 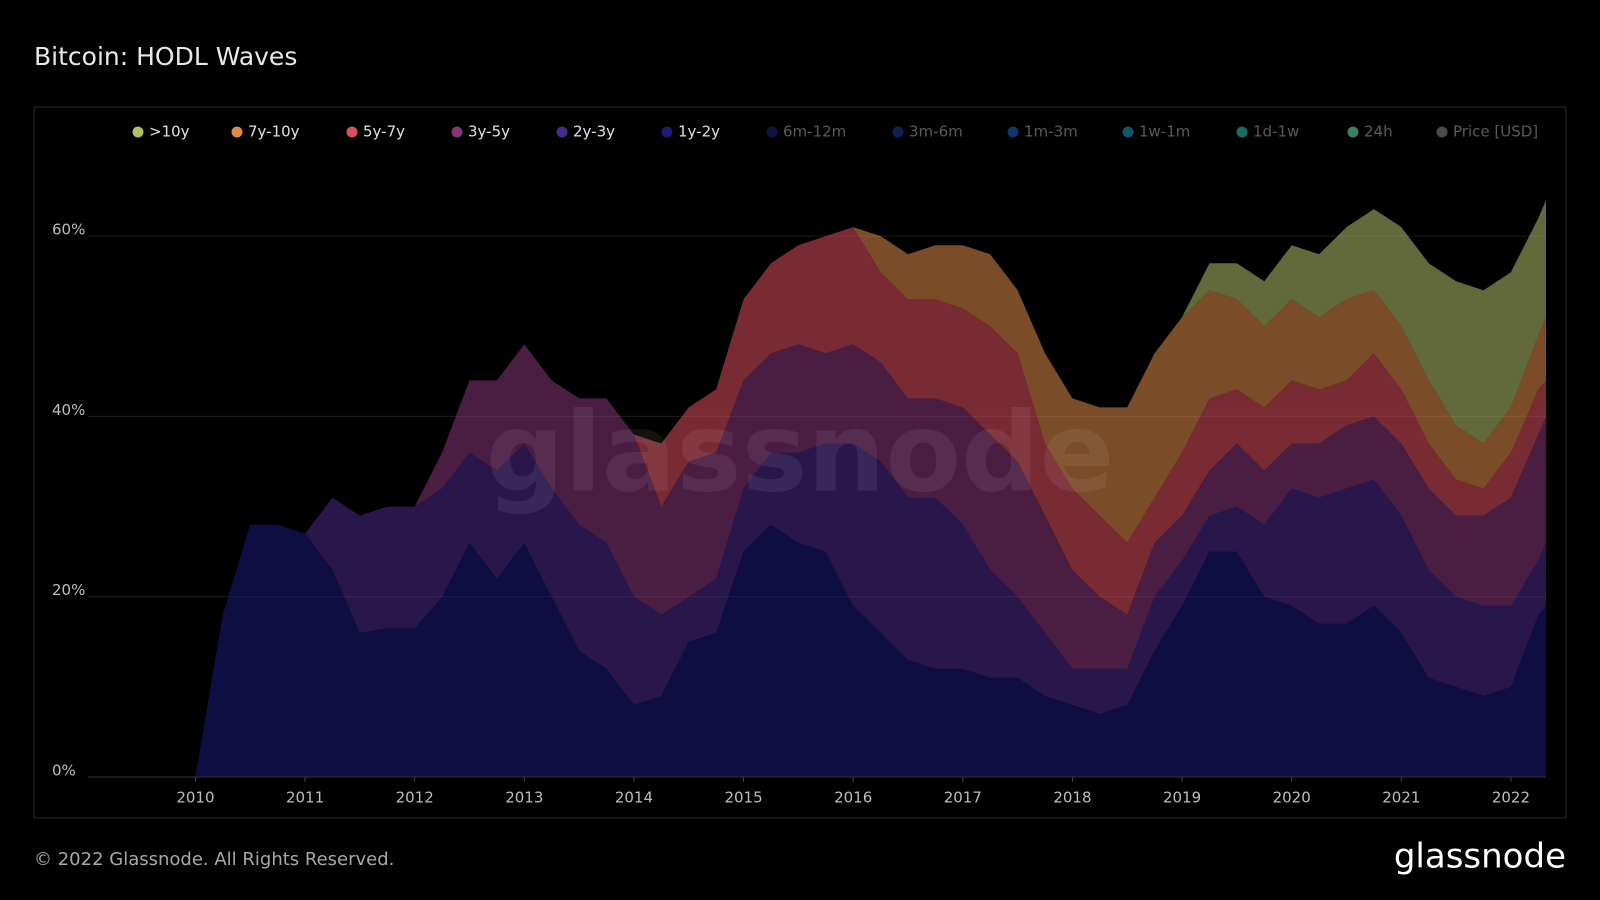 What do you see at coordinates (936, 132) in the screenshot?
I see `legend-label: 3m-6m` at bounding box center [936, 132].